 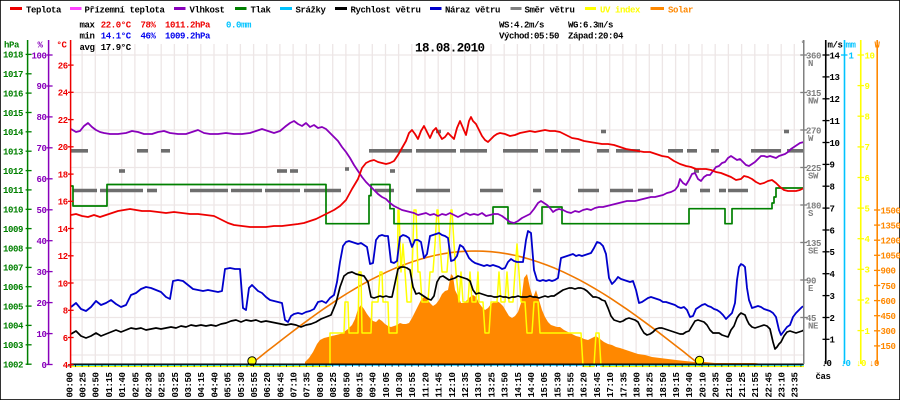 I want to click on svg-text: 24, so click(x=63, y=94).